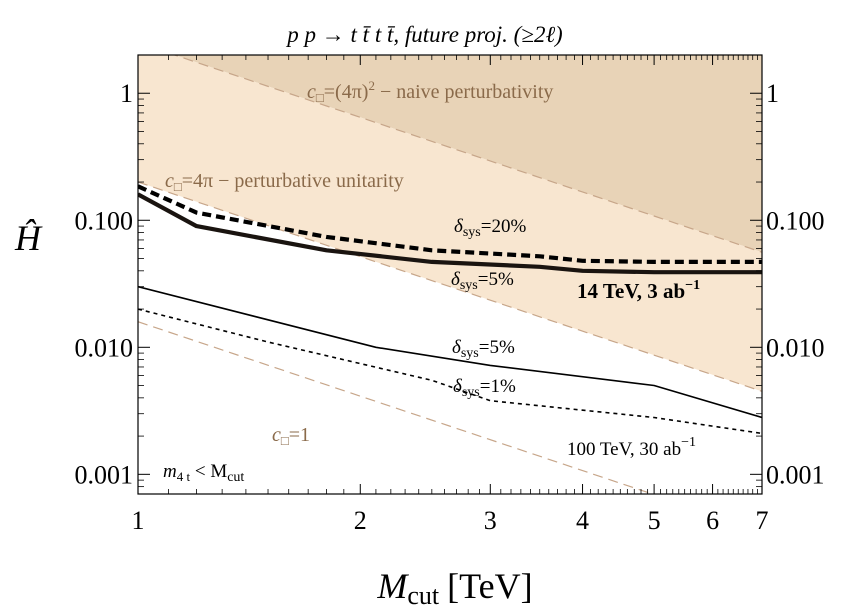  I want to click on y-tick-label-left: 1, so click(126, 93).